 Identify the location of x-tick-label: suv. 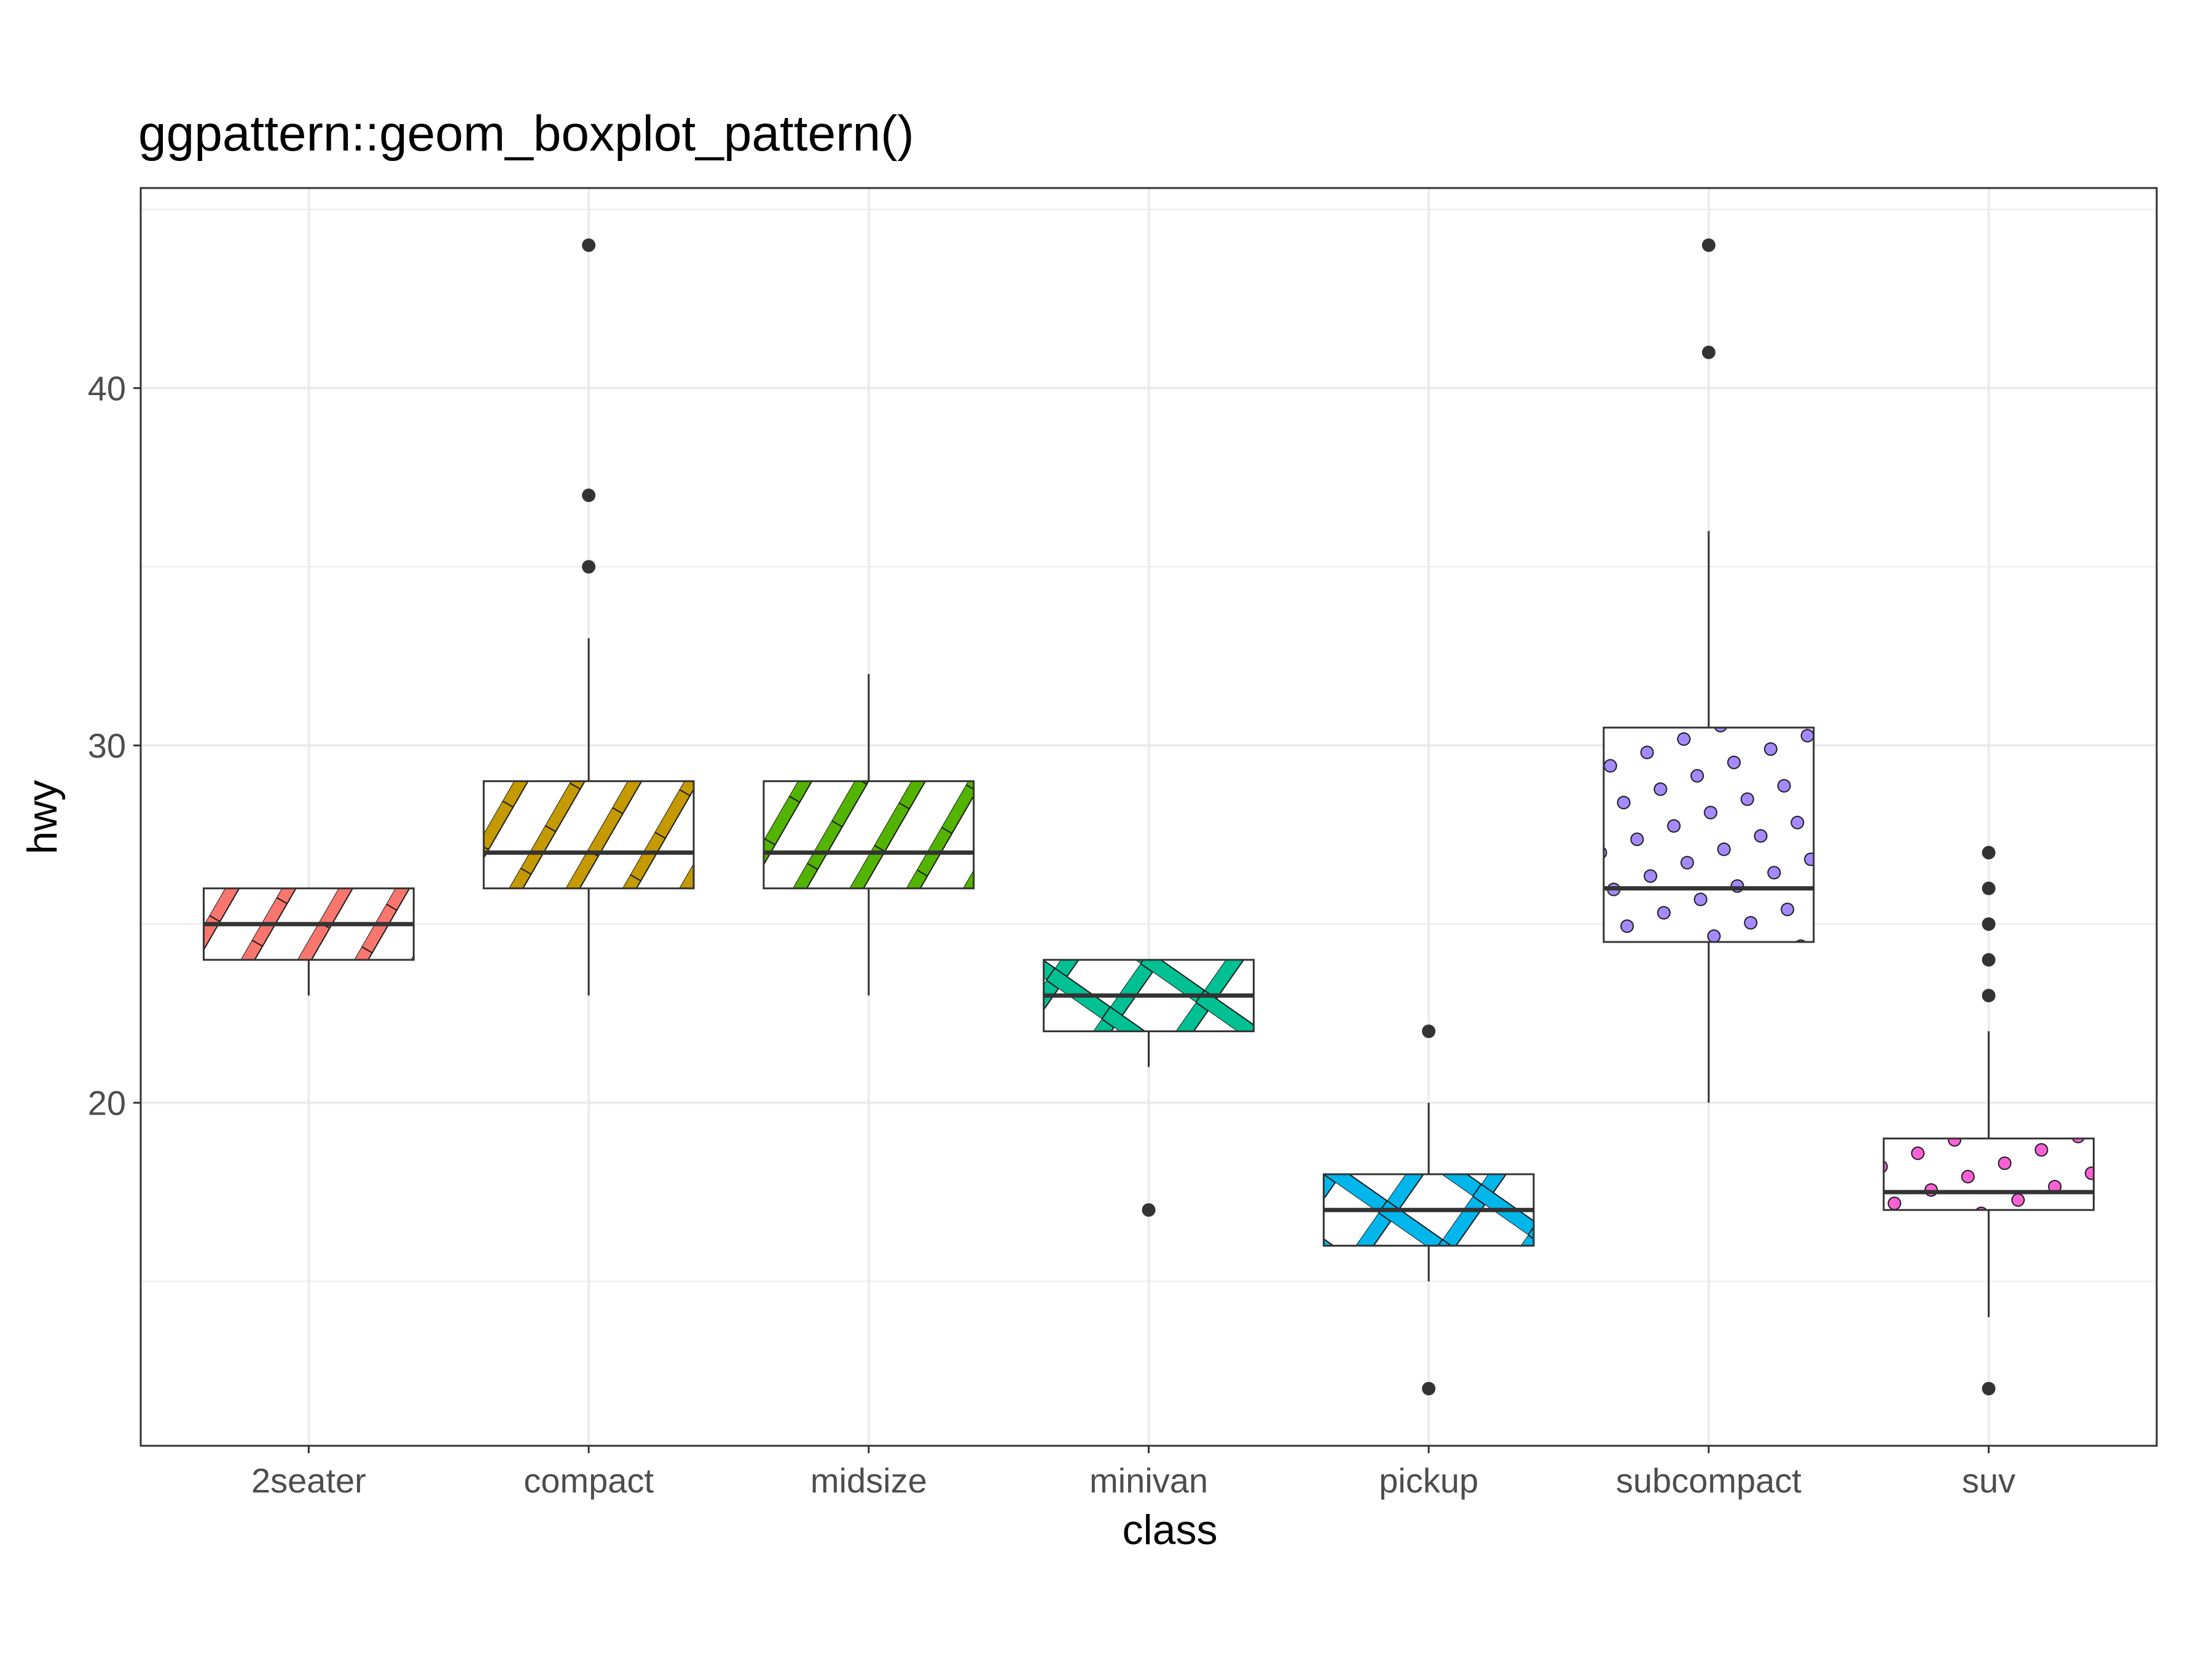
(1988, 1480).